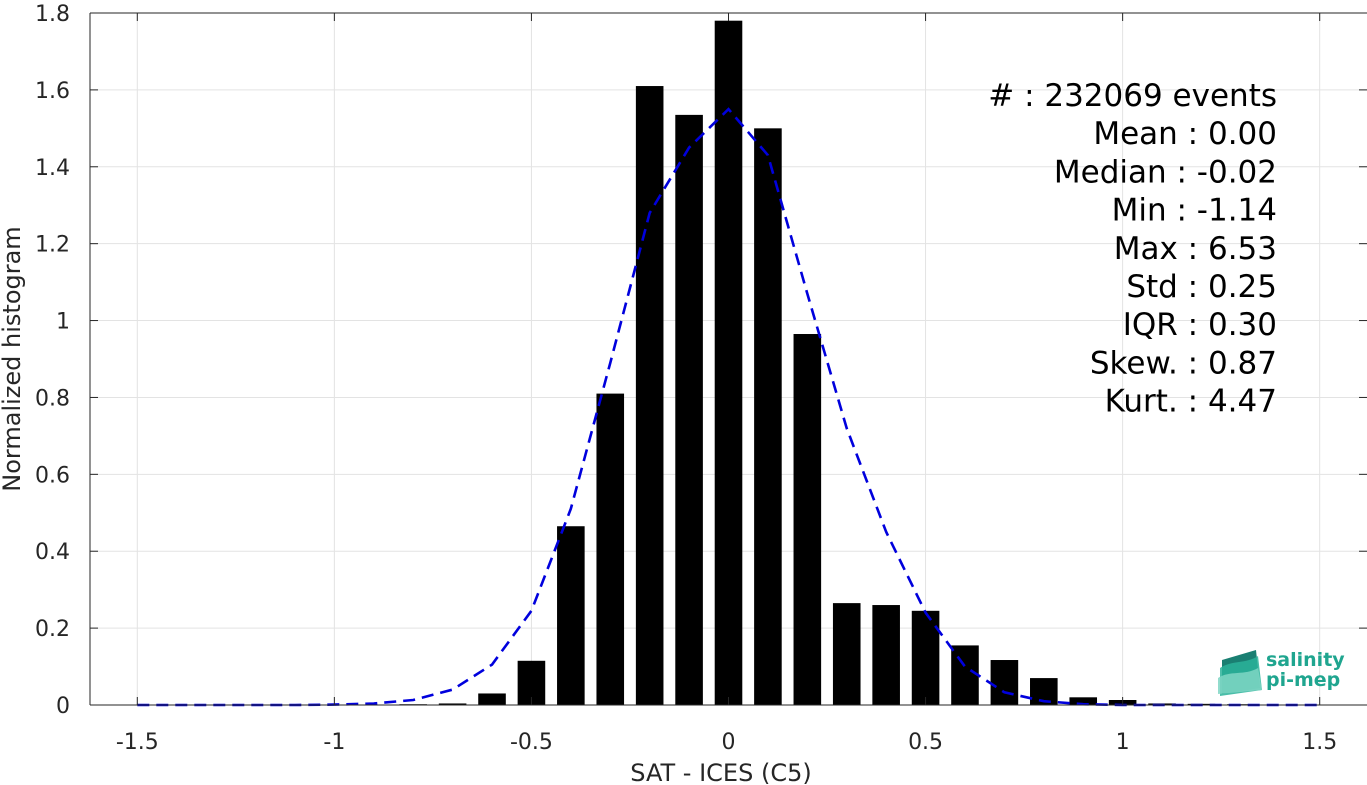 The height and width of the screenshot is (785, 1367). Describe the element at coordinates (1194, 211) in the screenshot. I see `stat-line: Min : -1.14` at that location.